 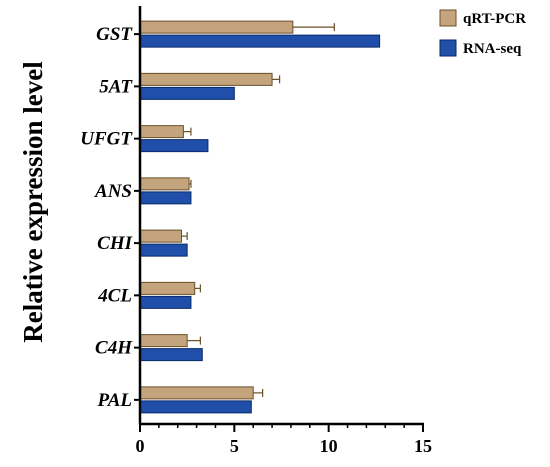 What do you see at coordinates (194, 340) in the screenshot?
I see `error-bar-c4h` at bounding box center [194, 340].